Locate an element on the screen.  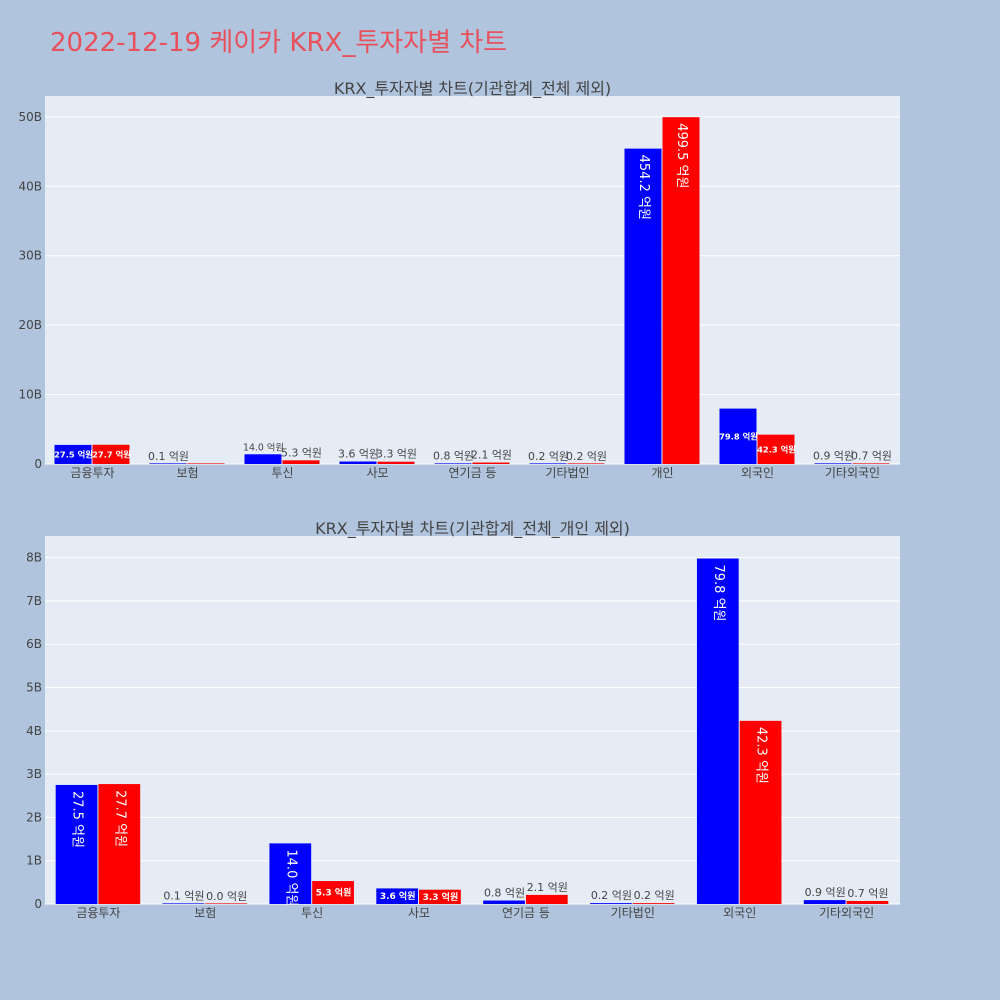
y-tick-label: 6B is located at coordinates (34, 644).